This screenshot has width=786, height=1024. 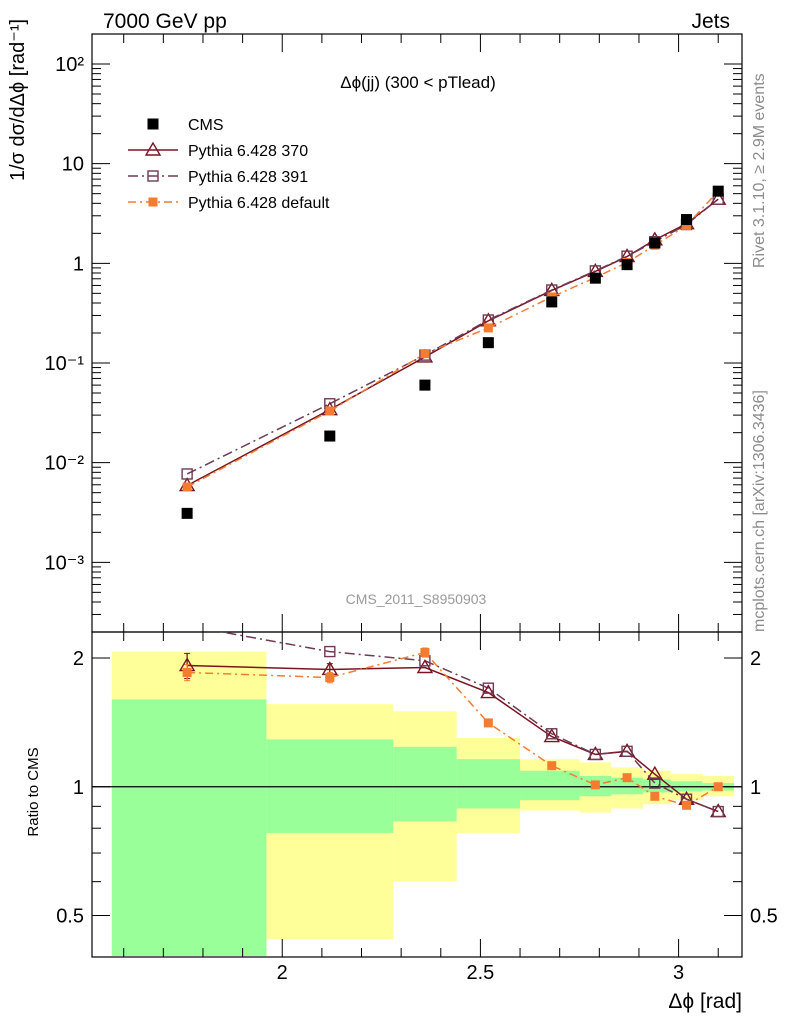 What do you see at coordinates (65, 364) in the screenshot?
I see `y-tick-label: 10⁻¹` at bounding box center [65, 364].